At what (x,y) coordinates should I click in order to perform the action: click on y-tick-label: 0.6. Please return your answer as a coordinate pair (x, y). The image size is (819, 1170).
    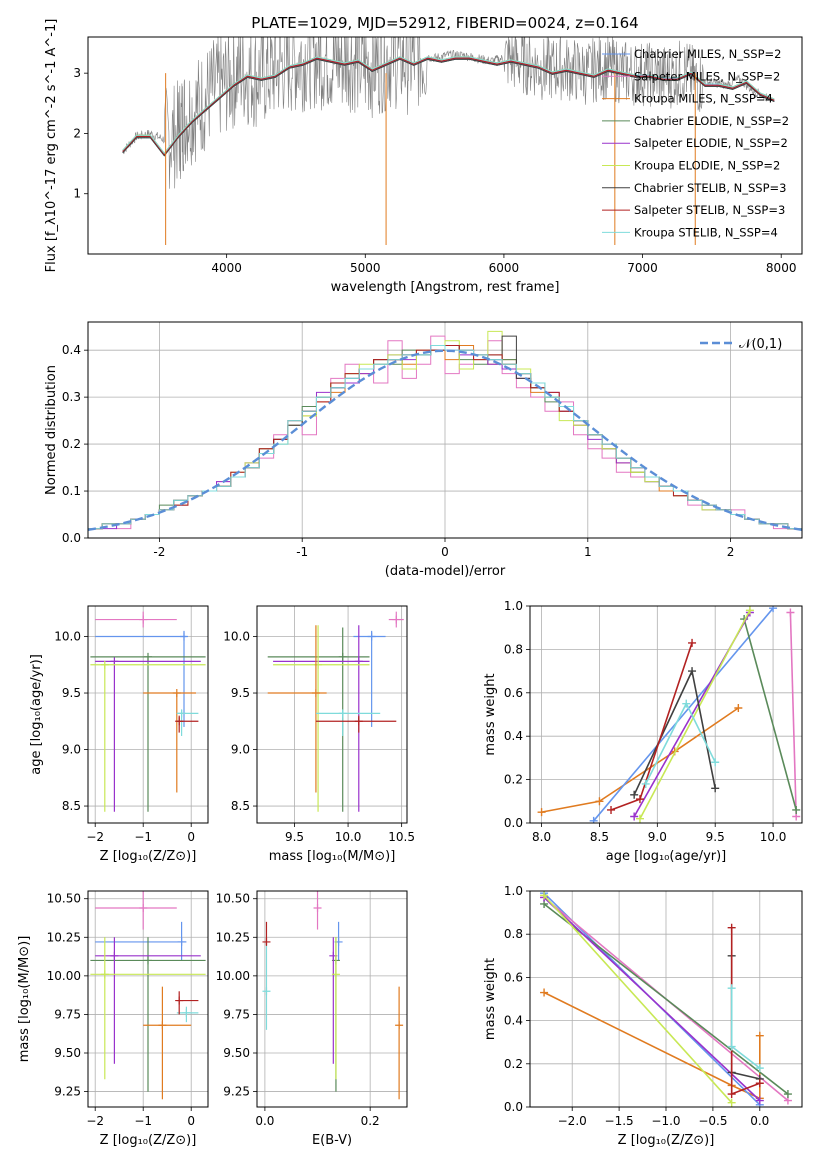
    Looking at the image, I should click on (513, 693).